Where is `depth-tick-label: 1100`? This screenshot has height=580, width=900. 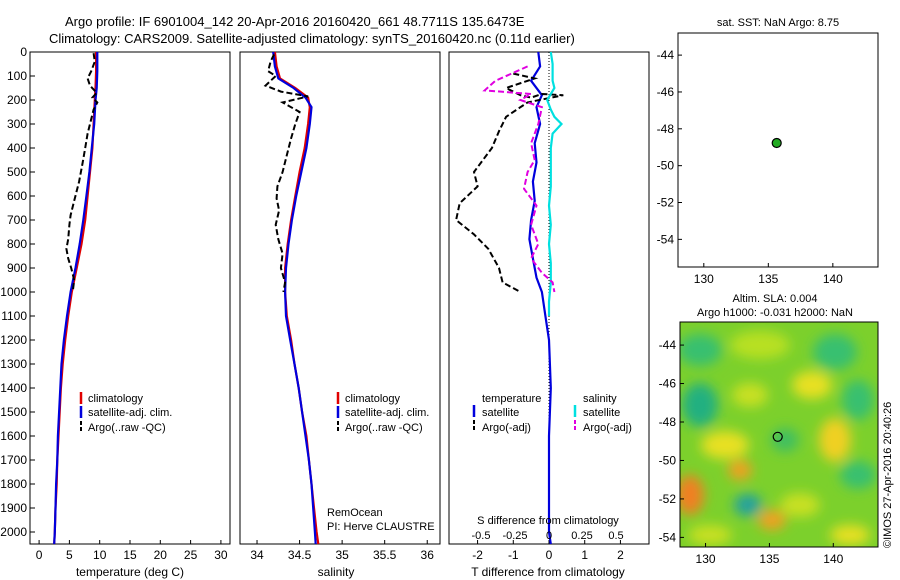 depth-tick-label: 1100 is located at coordinates (14, 316).